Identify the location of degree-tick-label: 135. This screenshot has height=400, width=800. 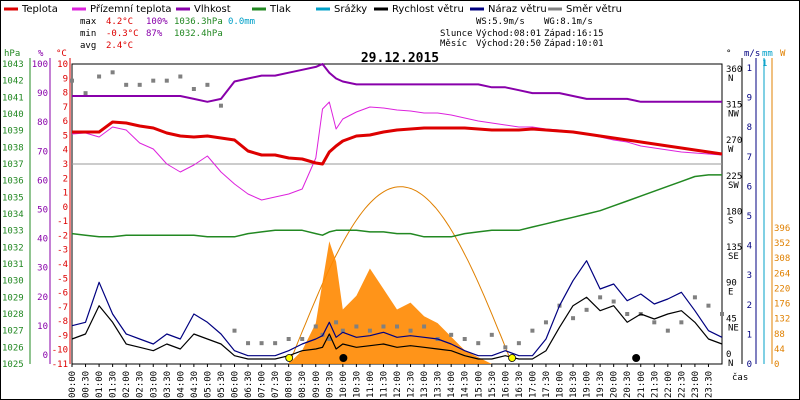
(734, 248).